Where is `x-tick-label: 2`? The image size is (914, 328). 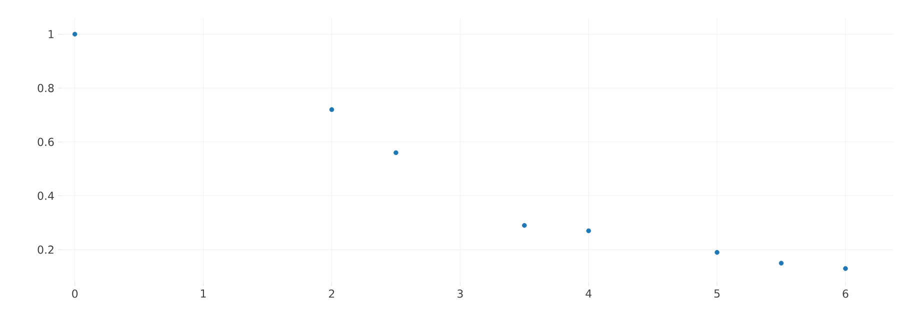 x-tick-label: 2 is located at coordinates (331, 294).